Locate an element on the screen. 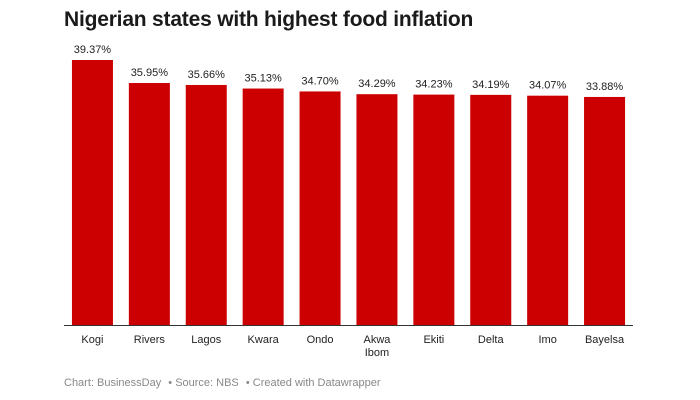 The height and width of the screenshot is (400, 700). bar-delta is located at coordinates (491, 209).